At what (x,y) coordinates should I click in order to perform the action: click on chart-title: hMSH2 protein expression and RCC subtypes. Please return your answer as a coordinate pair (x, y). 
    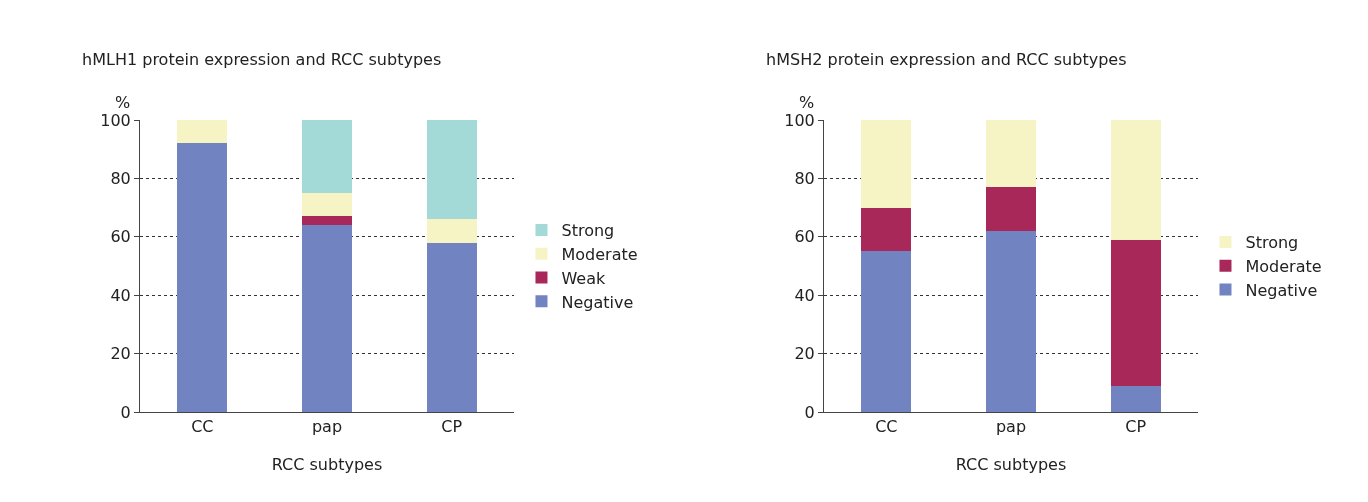
    Looking at the image, I should click on (946, 60).